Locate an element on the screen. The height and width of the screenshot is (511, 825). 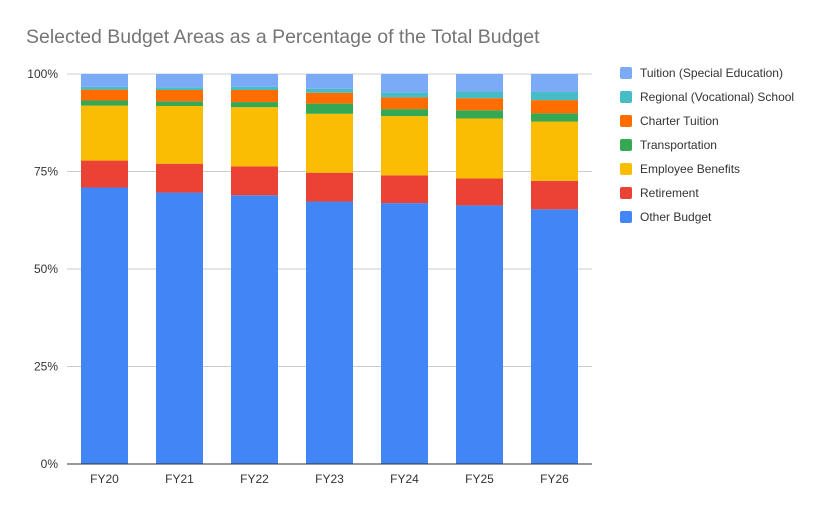
y-tick-label: 50% is located at coordinates (46, 269).